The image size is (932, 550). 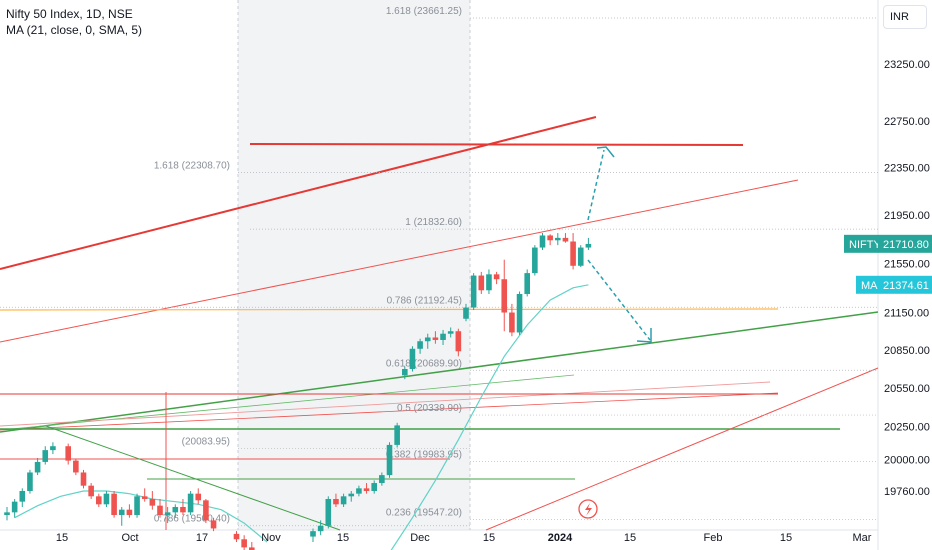 What do you see at coordinates (74, 30) in the screenshot?
I see `indicator-title: MA (21, close, 0, SMA, 5)` at bounding box center [74, 30].